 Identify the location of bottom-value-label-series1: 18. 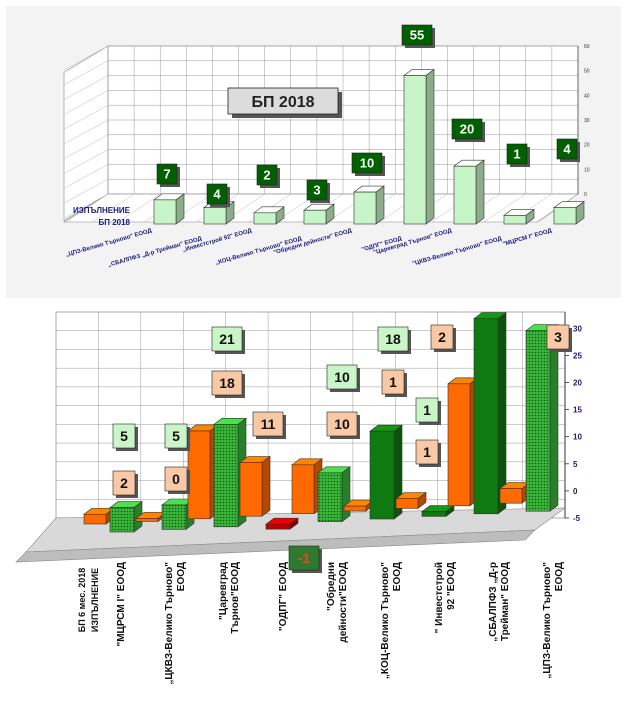
(228, 384).